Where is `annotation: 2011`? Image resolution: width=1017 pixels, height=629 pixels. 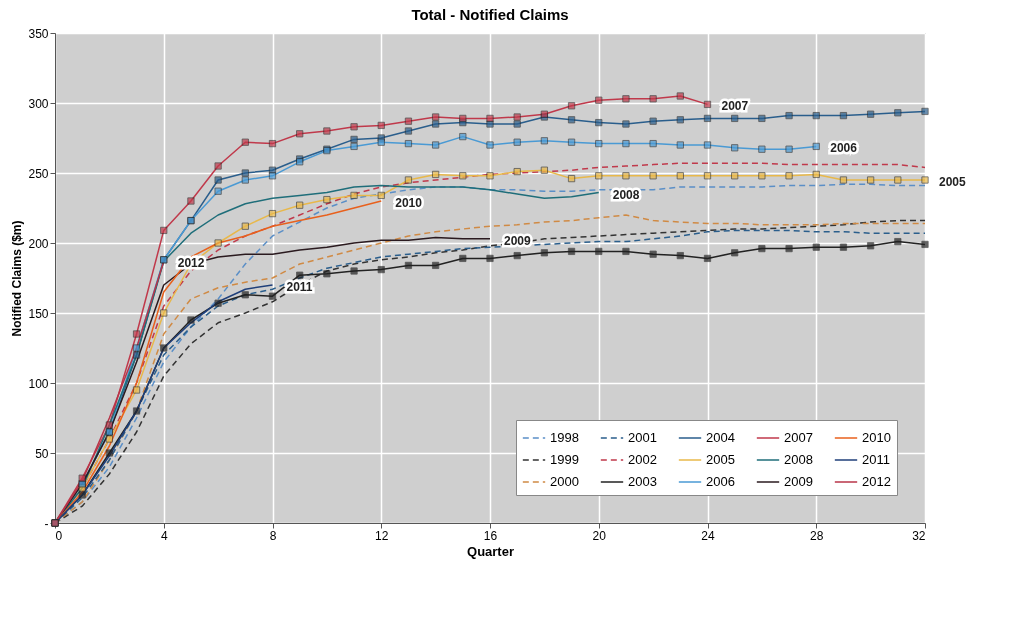
annotation: 2011 is located at coordinates (299, 287).